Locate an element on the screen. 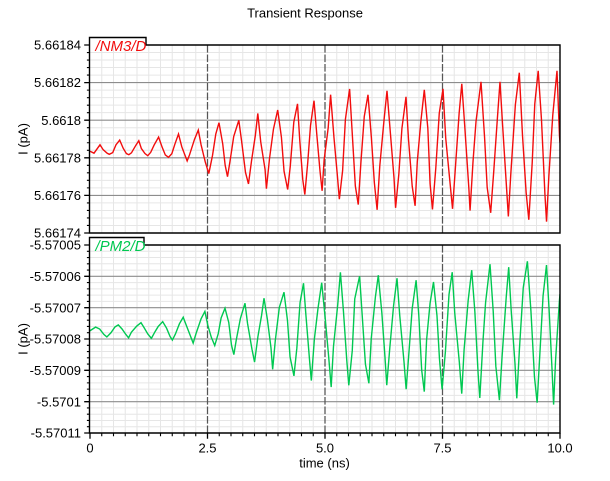 The height and width of the screenshot is (481, 610). svg-text: -5.57007 is located at coordinates (55, 307).